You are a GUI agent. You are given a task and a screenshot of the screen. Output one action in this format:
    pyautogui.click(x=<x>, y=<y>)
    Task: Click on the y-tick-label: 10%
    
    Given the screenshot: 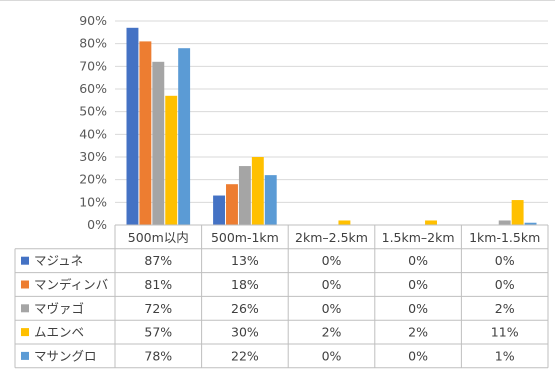 What is the action you would take?
    pyautogui.click(x=93, y=201)
    